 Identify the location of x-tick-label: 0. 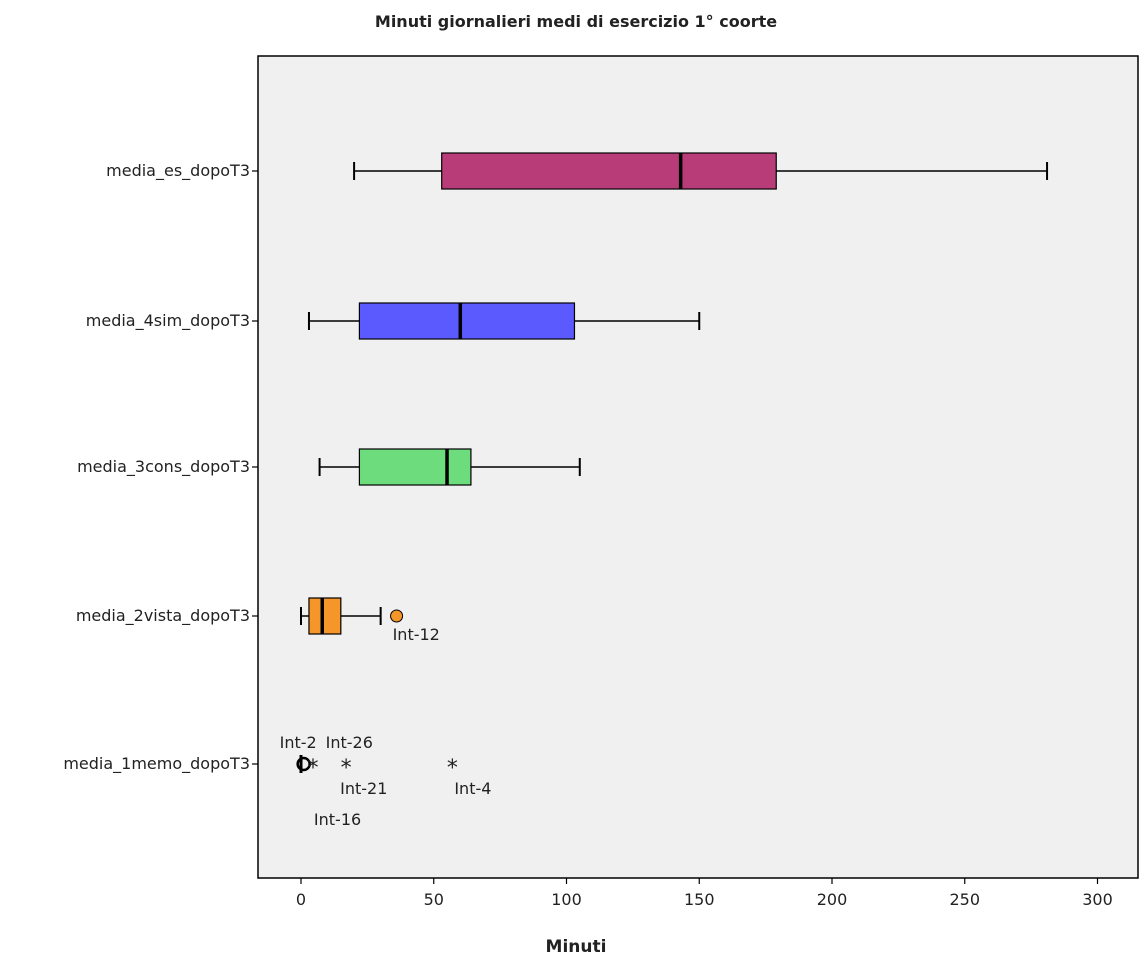
(301, 899).